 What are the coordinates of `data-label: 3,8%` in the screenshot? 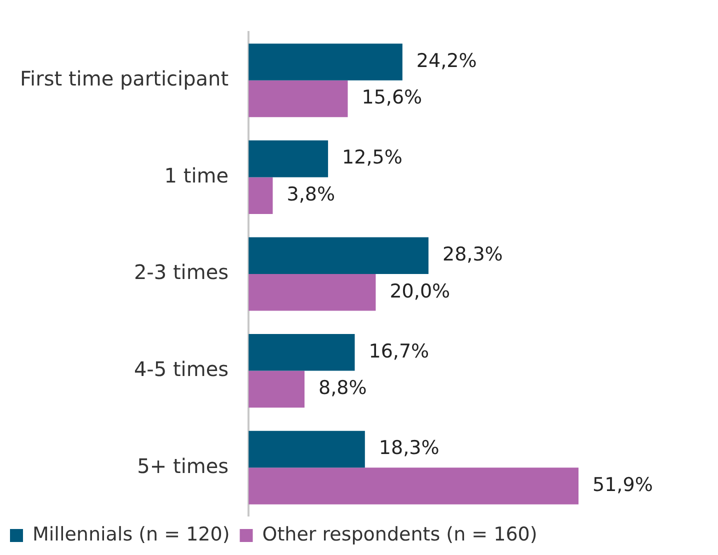 It's located at (311, 195).